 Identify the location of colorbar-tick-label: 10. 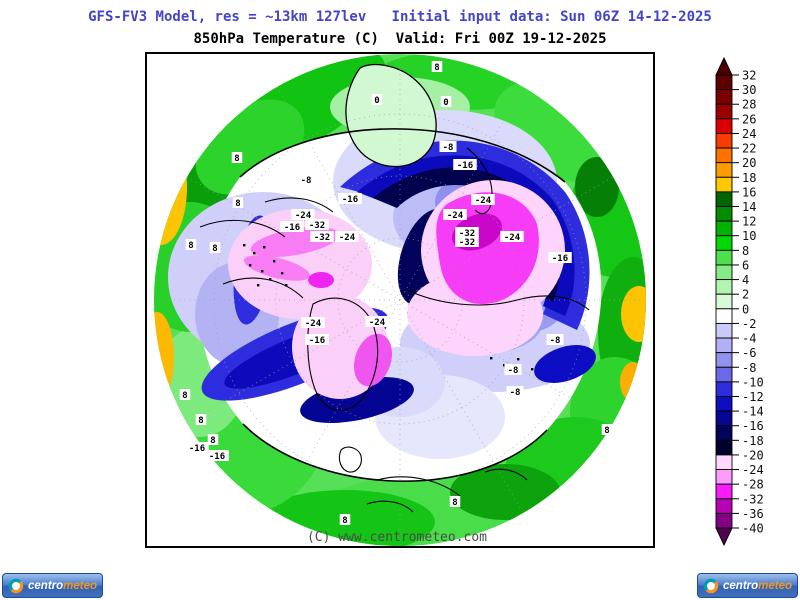
(749, 236).